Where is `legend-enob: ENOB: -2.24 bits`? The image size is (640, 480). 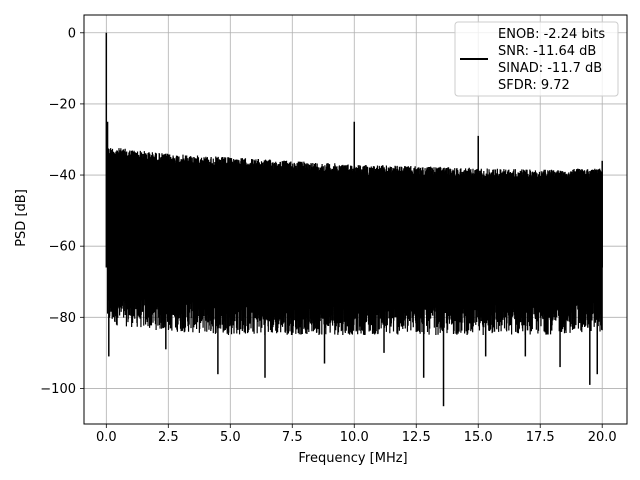
legend-enob: ENOB: -2.24 bits is located at coordinates (551, 34).